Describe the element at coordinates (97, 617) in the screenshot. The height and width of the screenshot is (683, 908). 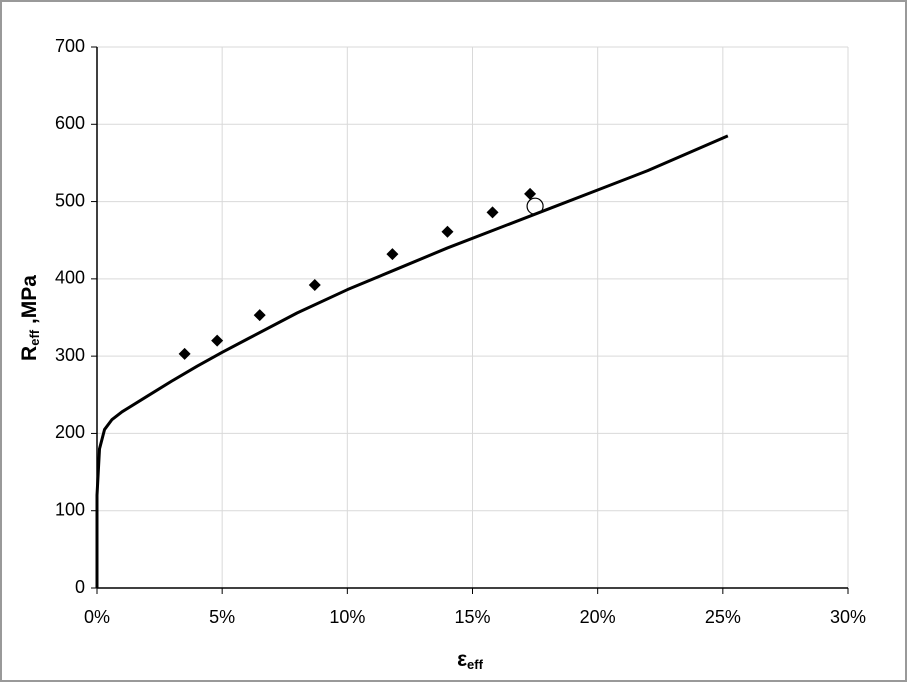
I see `x-tick-label: 0%` at that location.